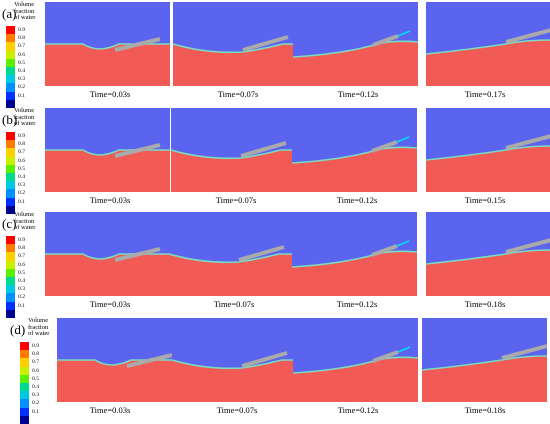 This screenshot has height=424, width=550. I want to click on row-label: (a), so click(9, 13).